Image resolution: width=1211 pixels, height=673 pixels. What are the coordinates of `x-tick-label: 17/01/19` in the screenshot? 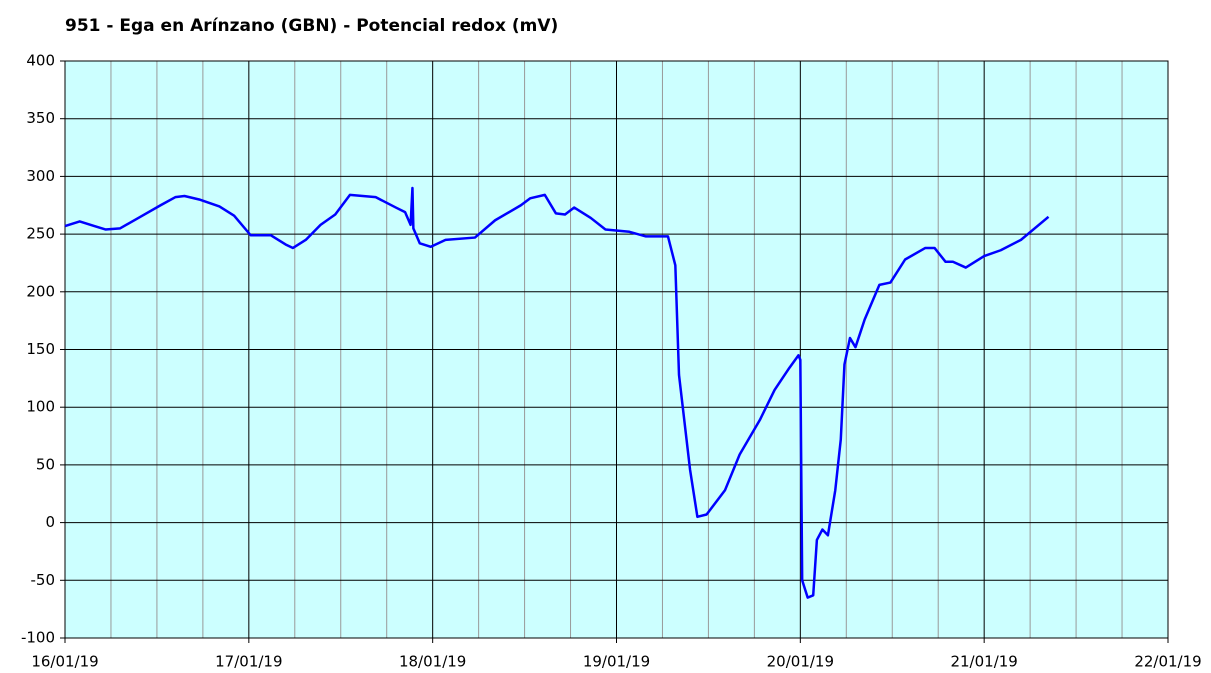 It's located at (248, 662).